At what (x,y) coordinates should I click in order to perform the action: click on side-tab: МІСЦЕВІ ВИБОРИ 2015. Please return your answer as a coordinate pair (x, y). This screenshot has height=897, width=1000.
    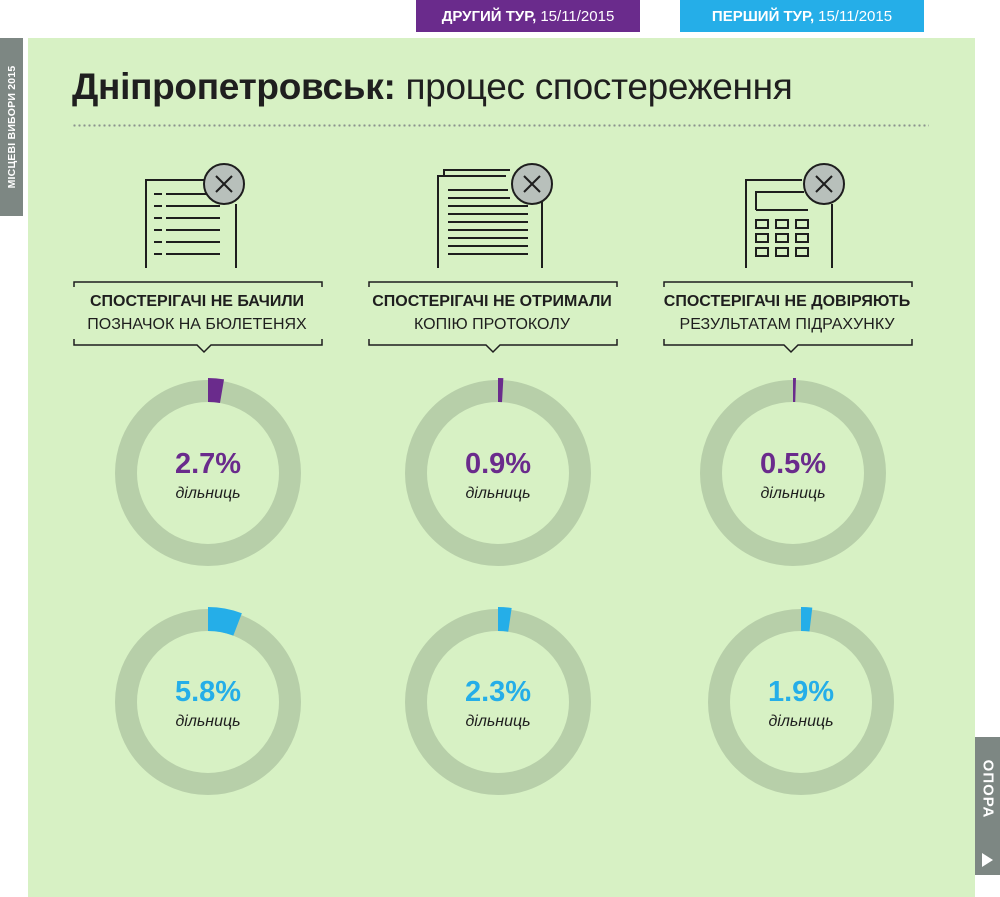
    Looking at the image, I should click on (11, 127).